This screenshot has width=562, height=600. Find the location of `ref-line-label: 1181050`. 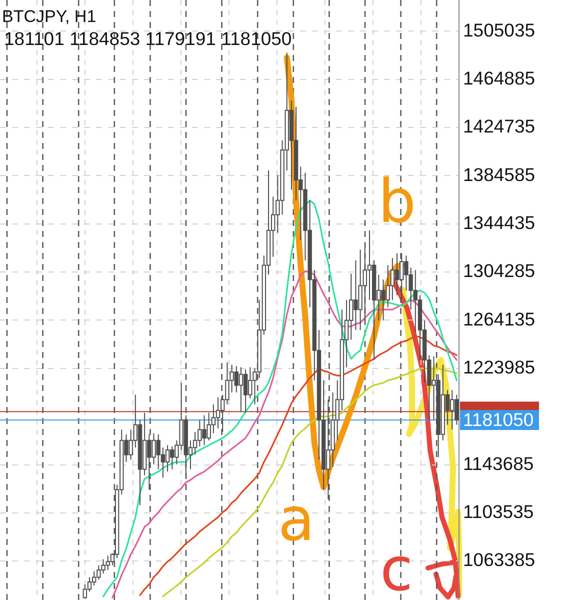

ref-line-label: 1181050 is located at coordinates (498, 419).